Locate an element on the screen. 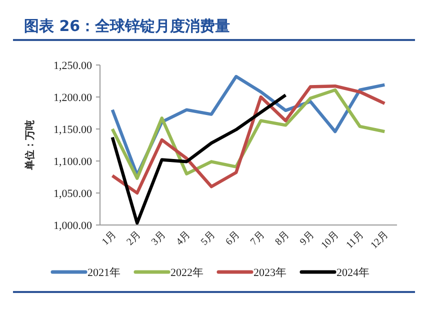  chart-title: 图表 26：全球锌锭月度消费量 is located at coordinates (127, 26).